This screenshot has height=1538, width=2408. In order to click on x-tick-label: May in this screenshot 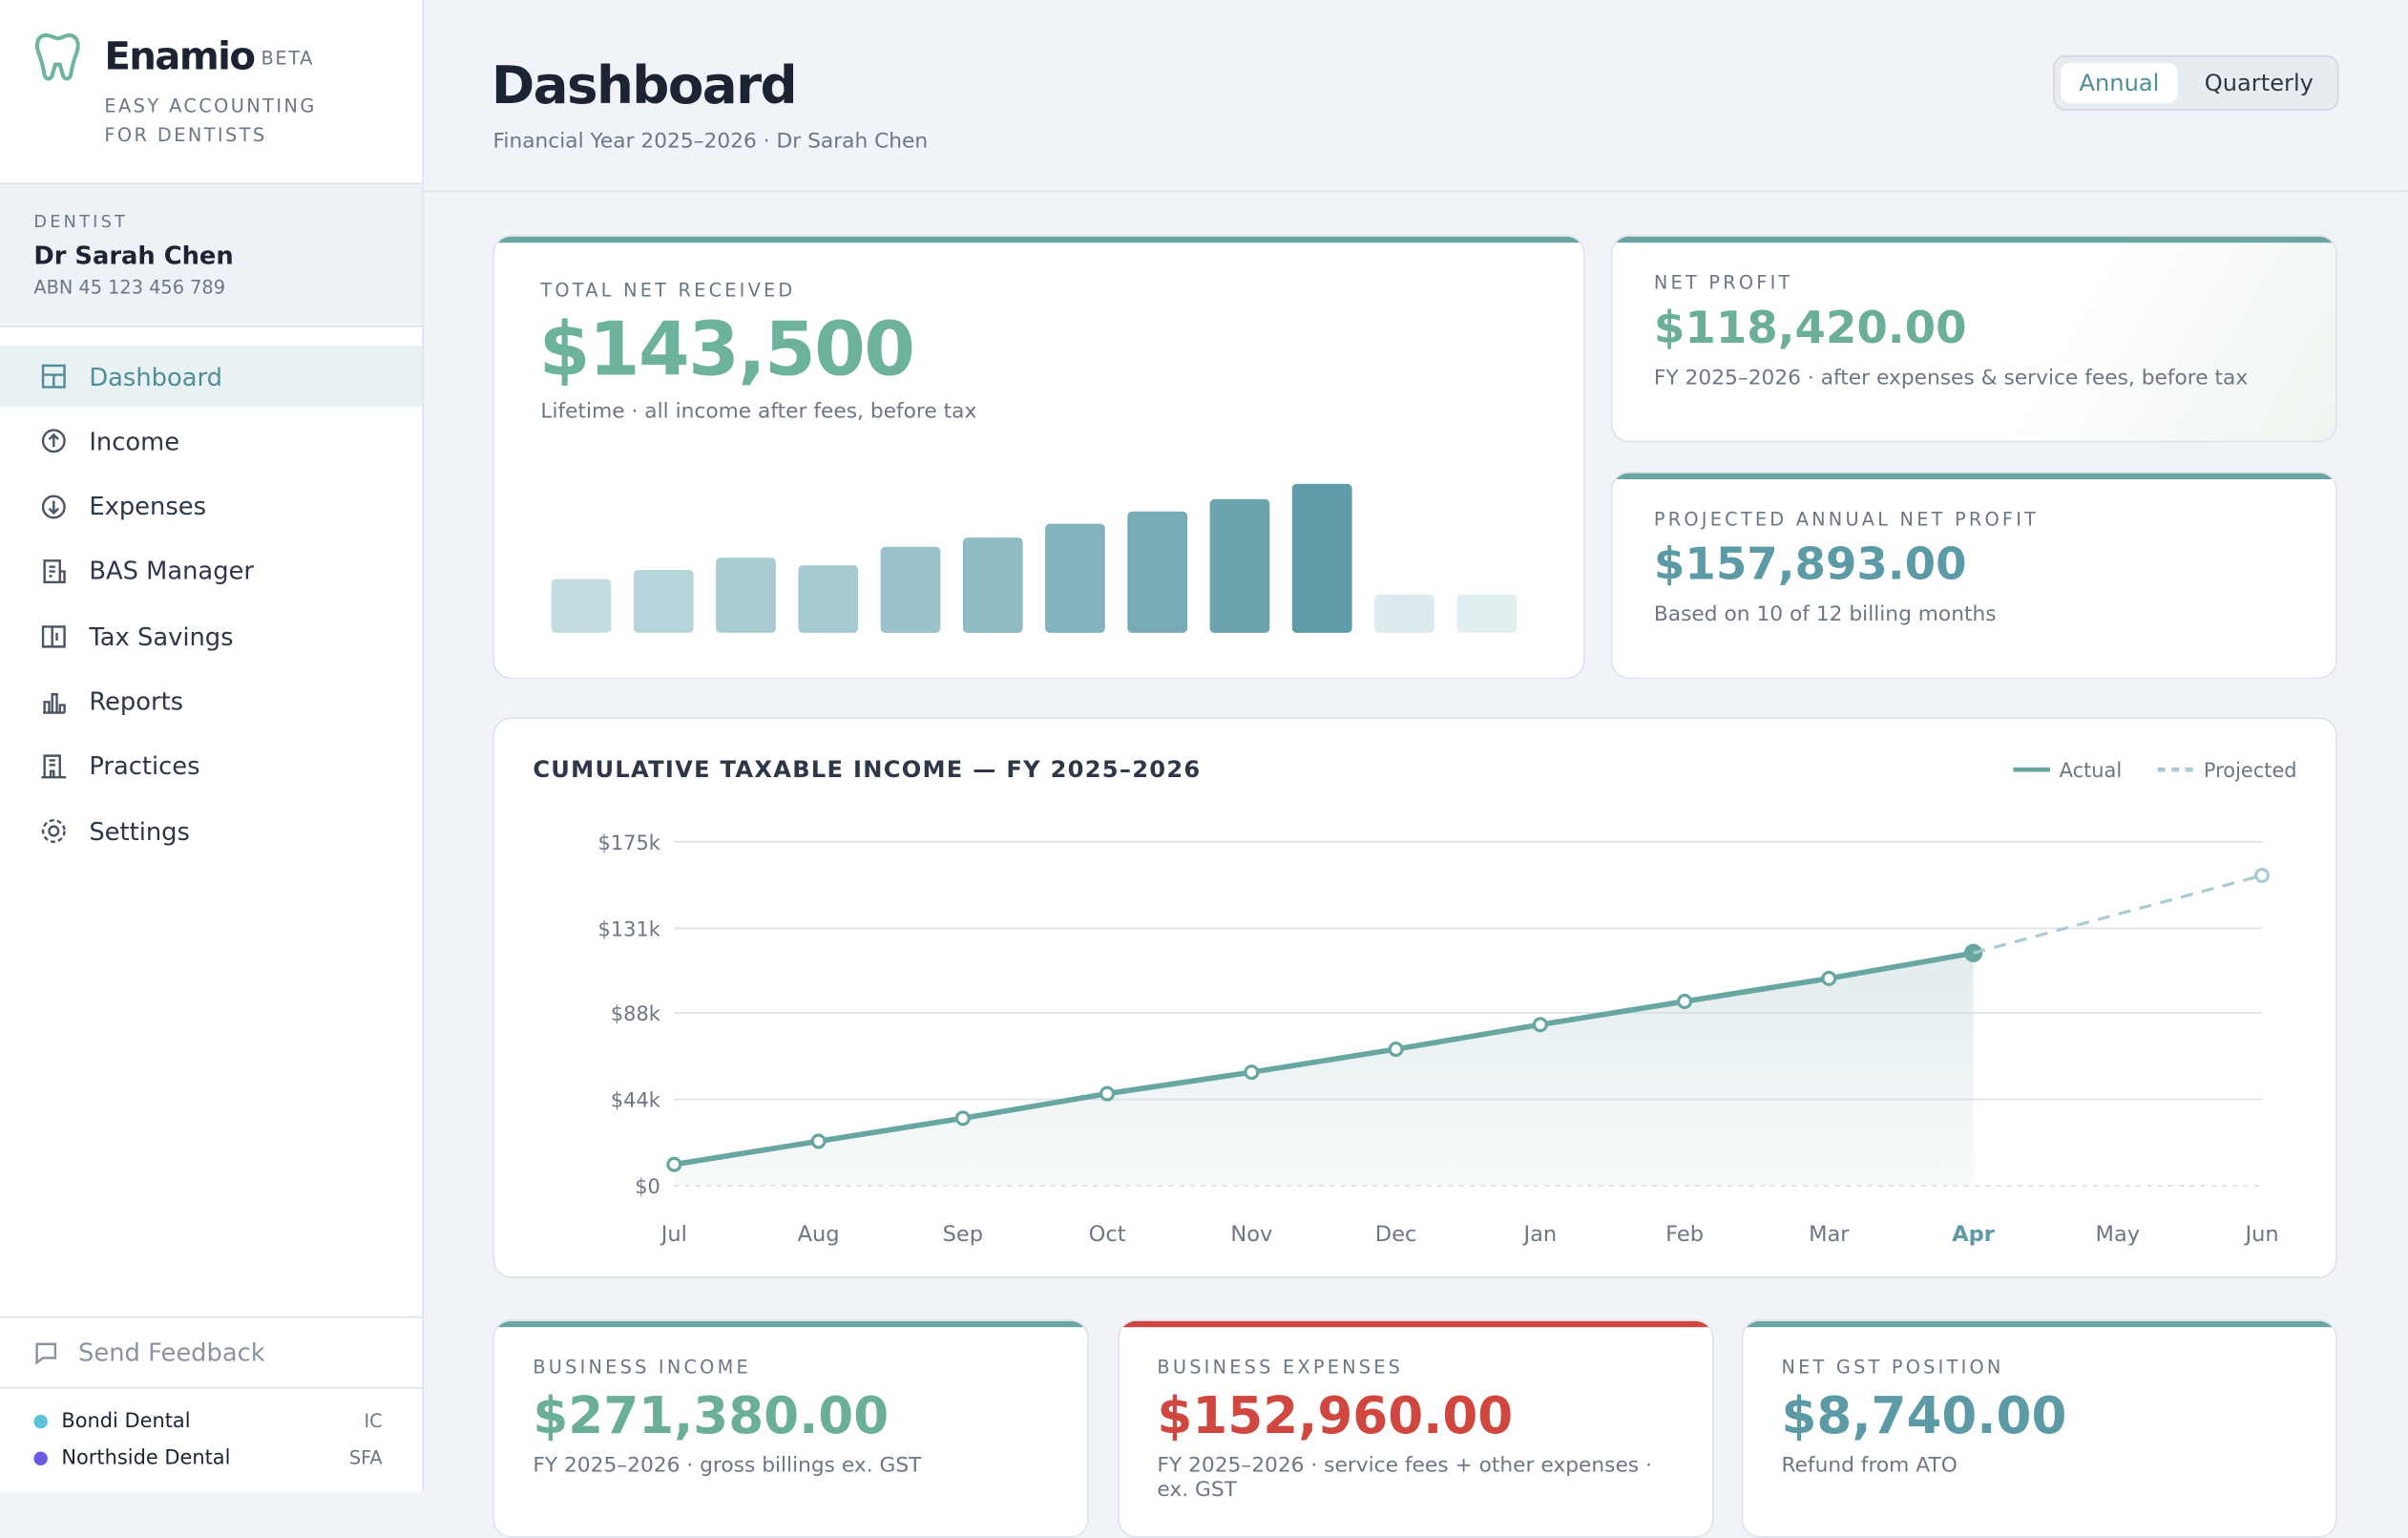, I will do `click(2118, 1234)`.